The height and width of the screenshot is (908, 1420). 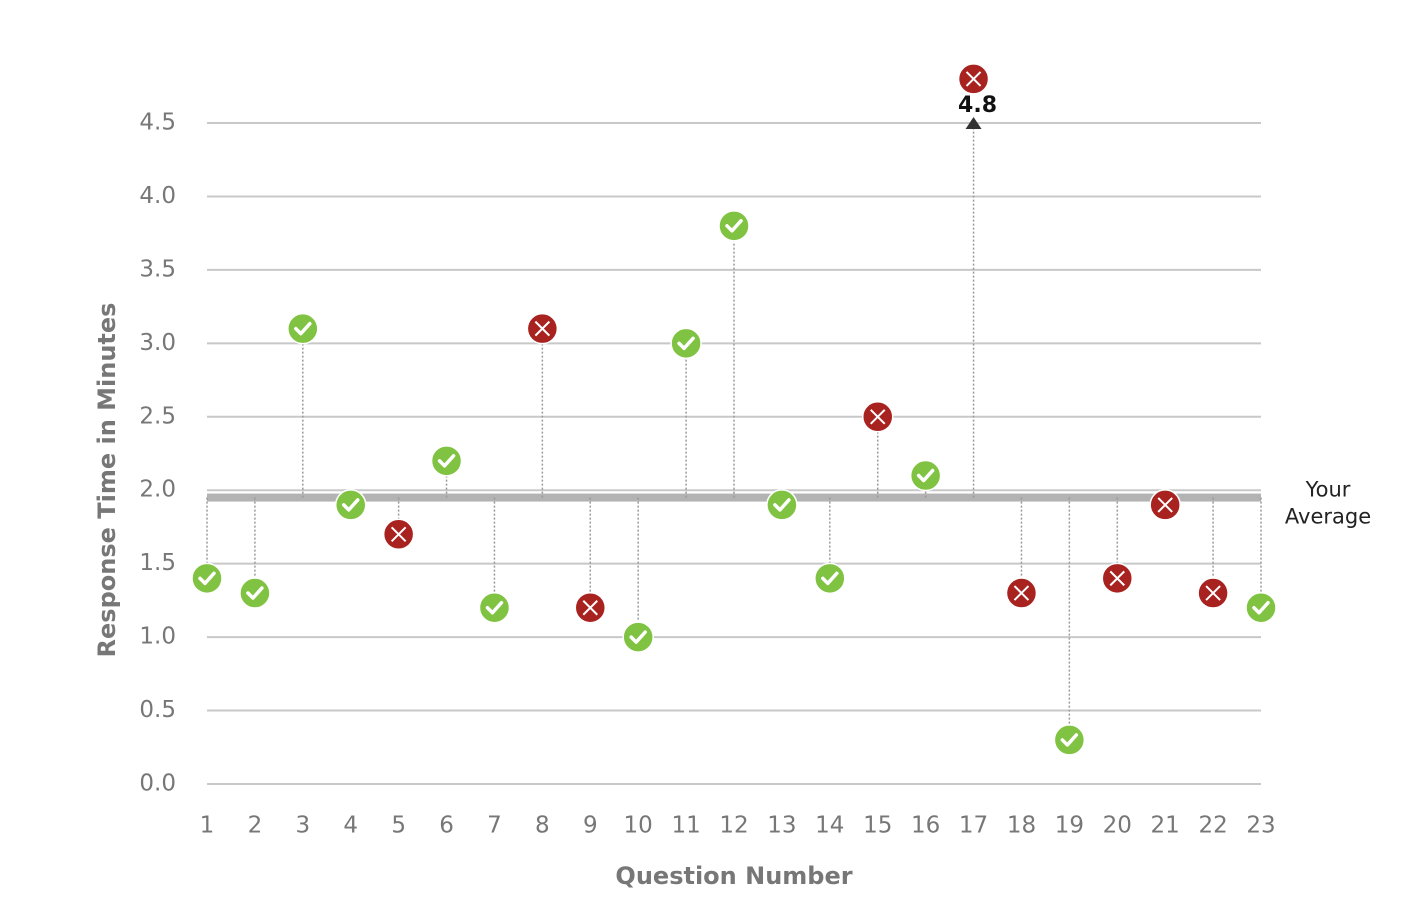 I want to click on x-tick-label: 14, so click(x=829, y=826).